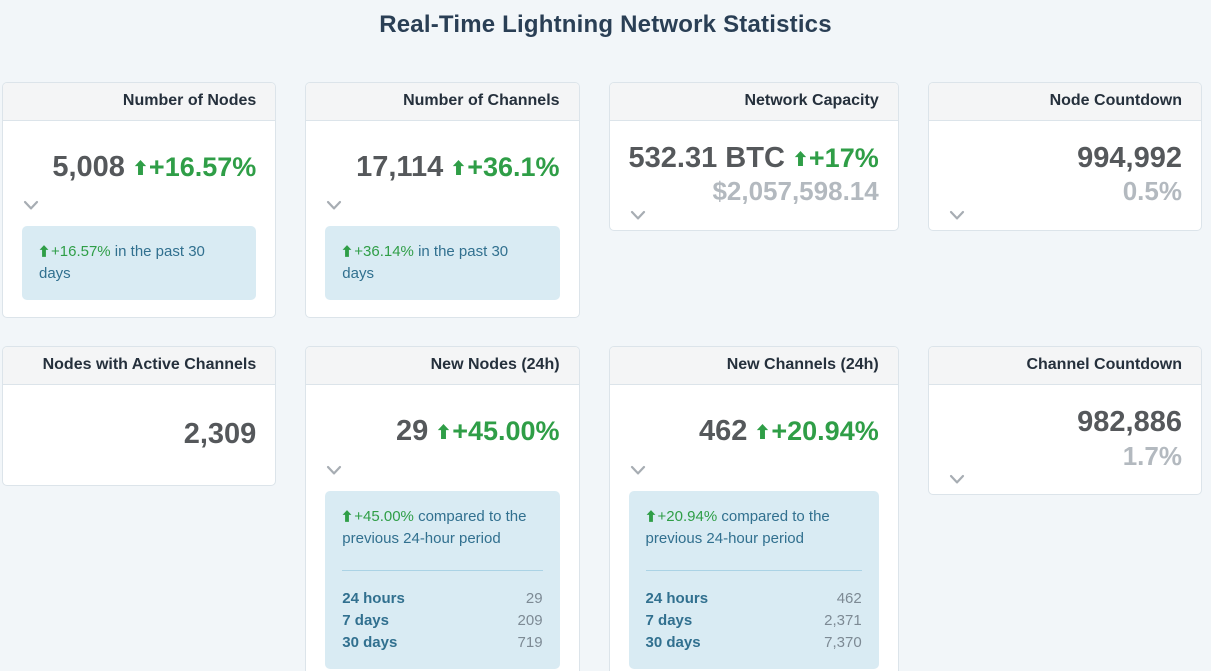 This screenshot has height=671, width=1211. What do you see at coordinates (1104, 365) in the screenshot?
I see `card-title: Channel Countdown` at bounding box center [1104, 365].